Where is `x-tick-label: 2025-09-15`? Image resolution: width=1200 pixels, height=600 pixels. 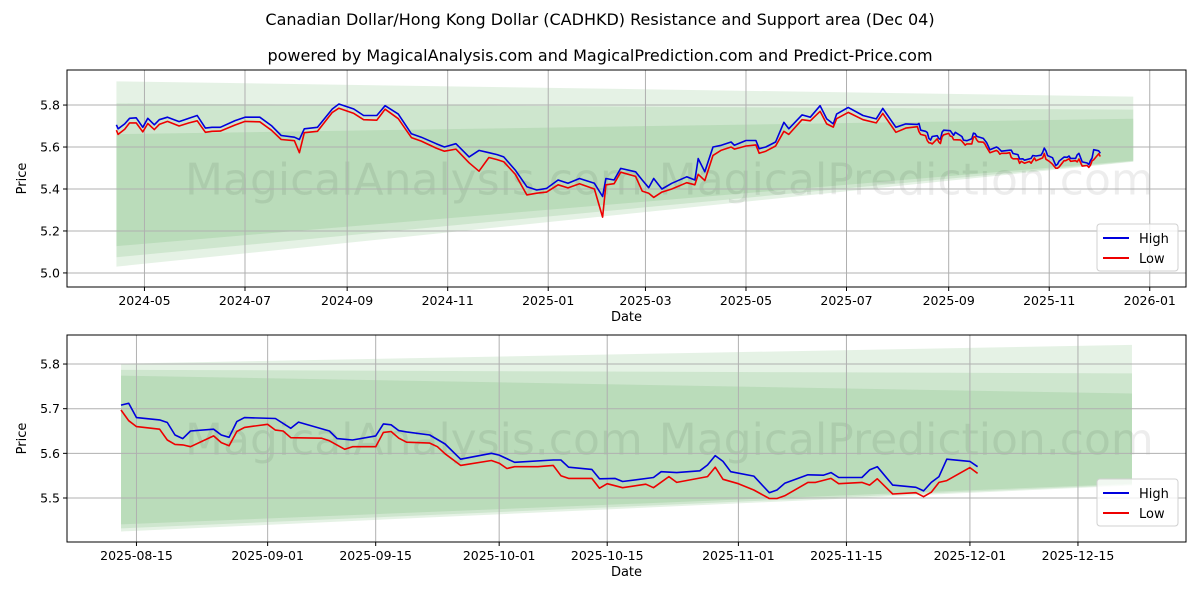
x-tick-label: 2025-09-15 is located at coordinates (375, 555).